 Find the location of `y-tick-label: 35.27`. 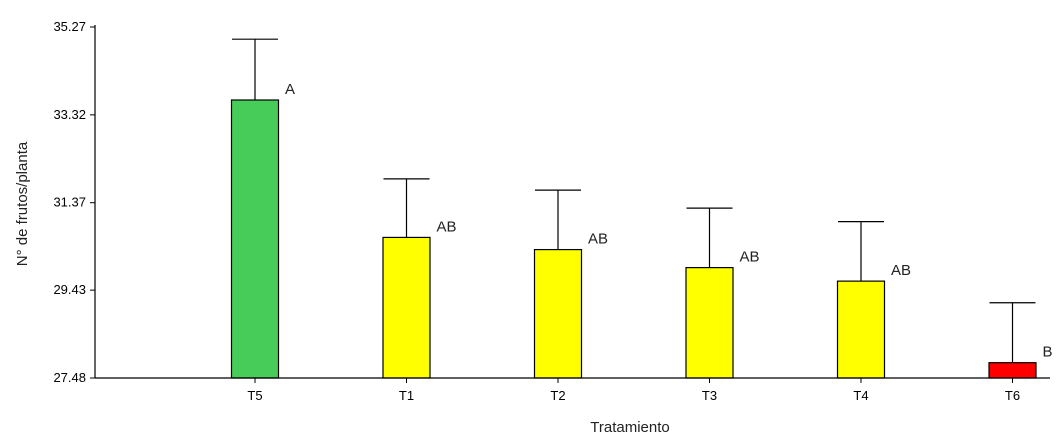

y-tick-label: 35.27 is located at coordinates (69, 26).